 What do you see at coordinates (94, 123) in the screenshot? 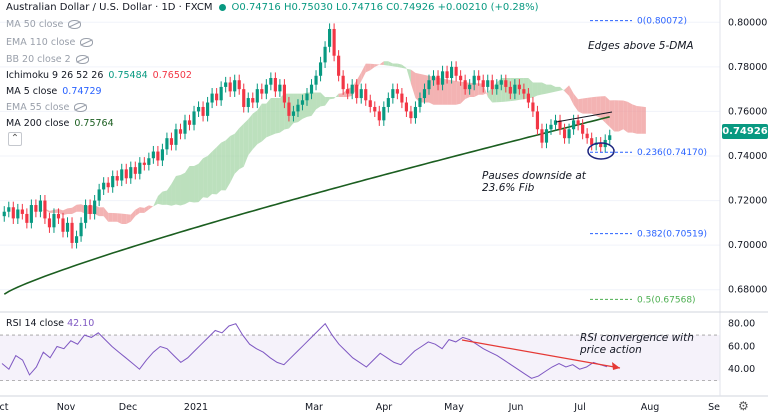
I see `ma200-value: 0.75764` at bounding box center [94, 123].